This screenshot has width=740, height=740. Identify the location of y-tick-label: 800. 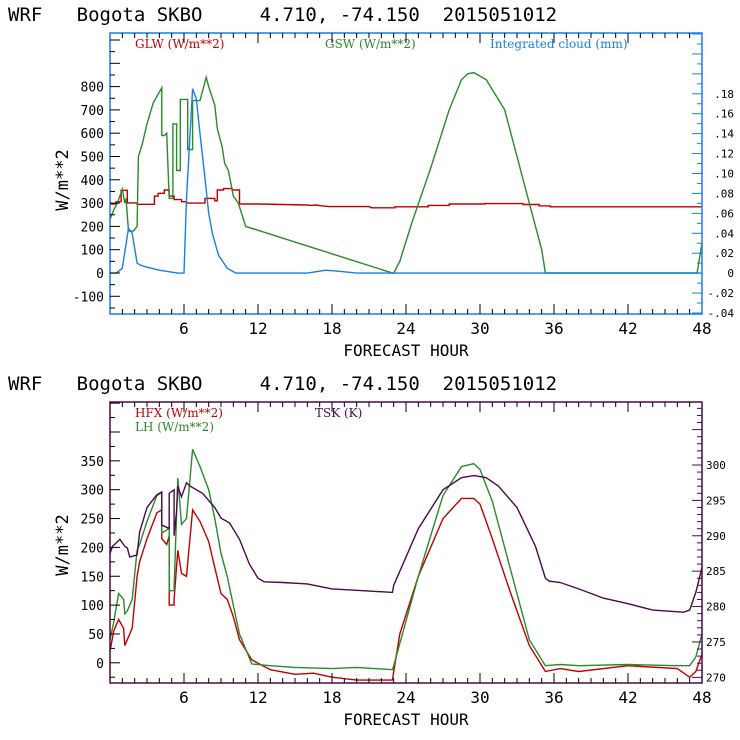
(92, 88).